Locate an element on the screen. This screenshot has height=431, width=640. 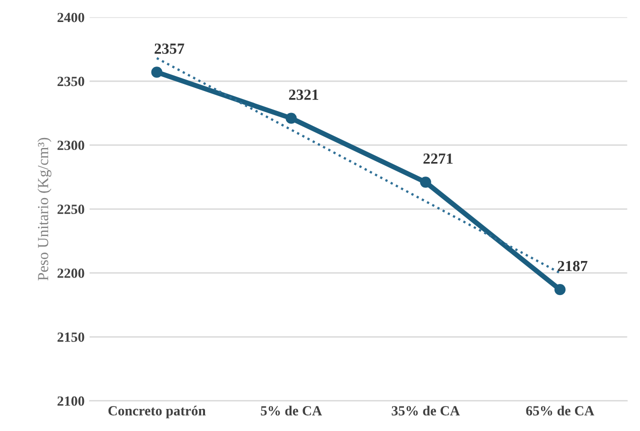
data-label: 2321 is located at coordinates (303, 95).